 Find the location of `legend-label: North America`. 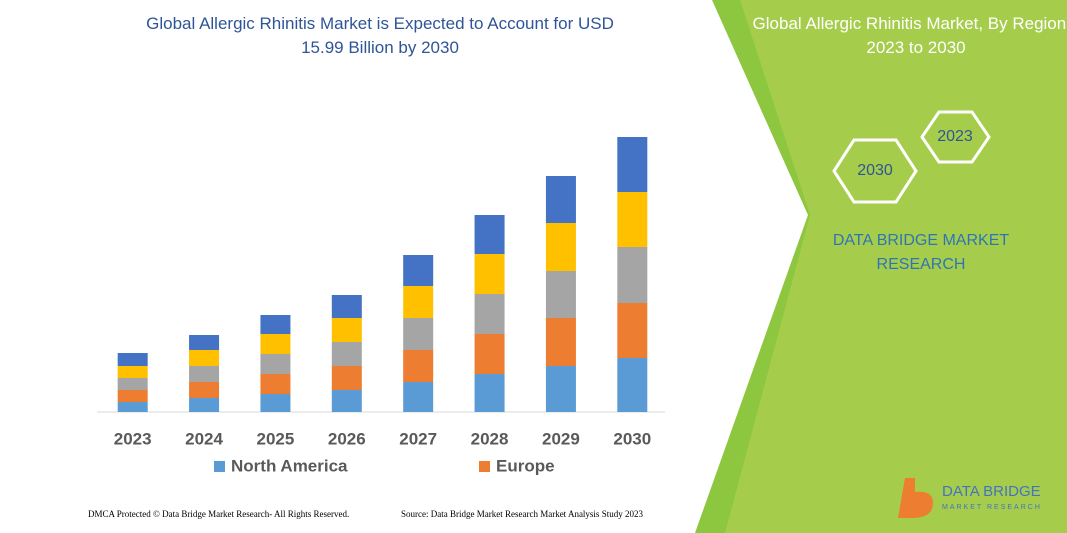

legend-label: North America is located at coordinates (289, 465).